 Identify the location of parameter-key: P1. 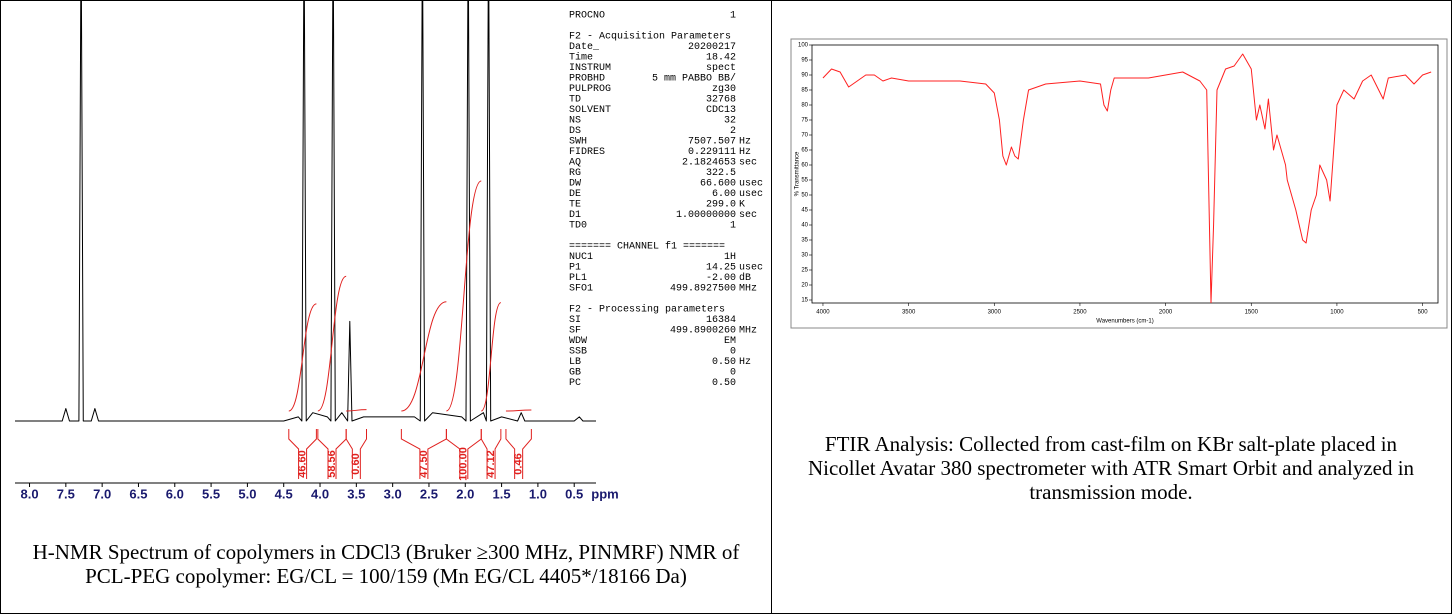
(575, 268).